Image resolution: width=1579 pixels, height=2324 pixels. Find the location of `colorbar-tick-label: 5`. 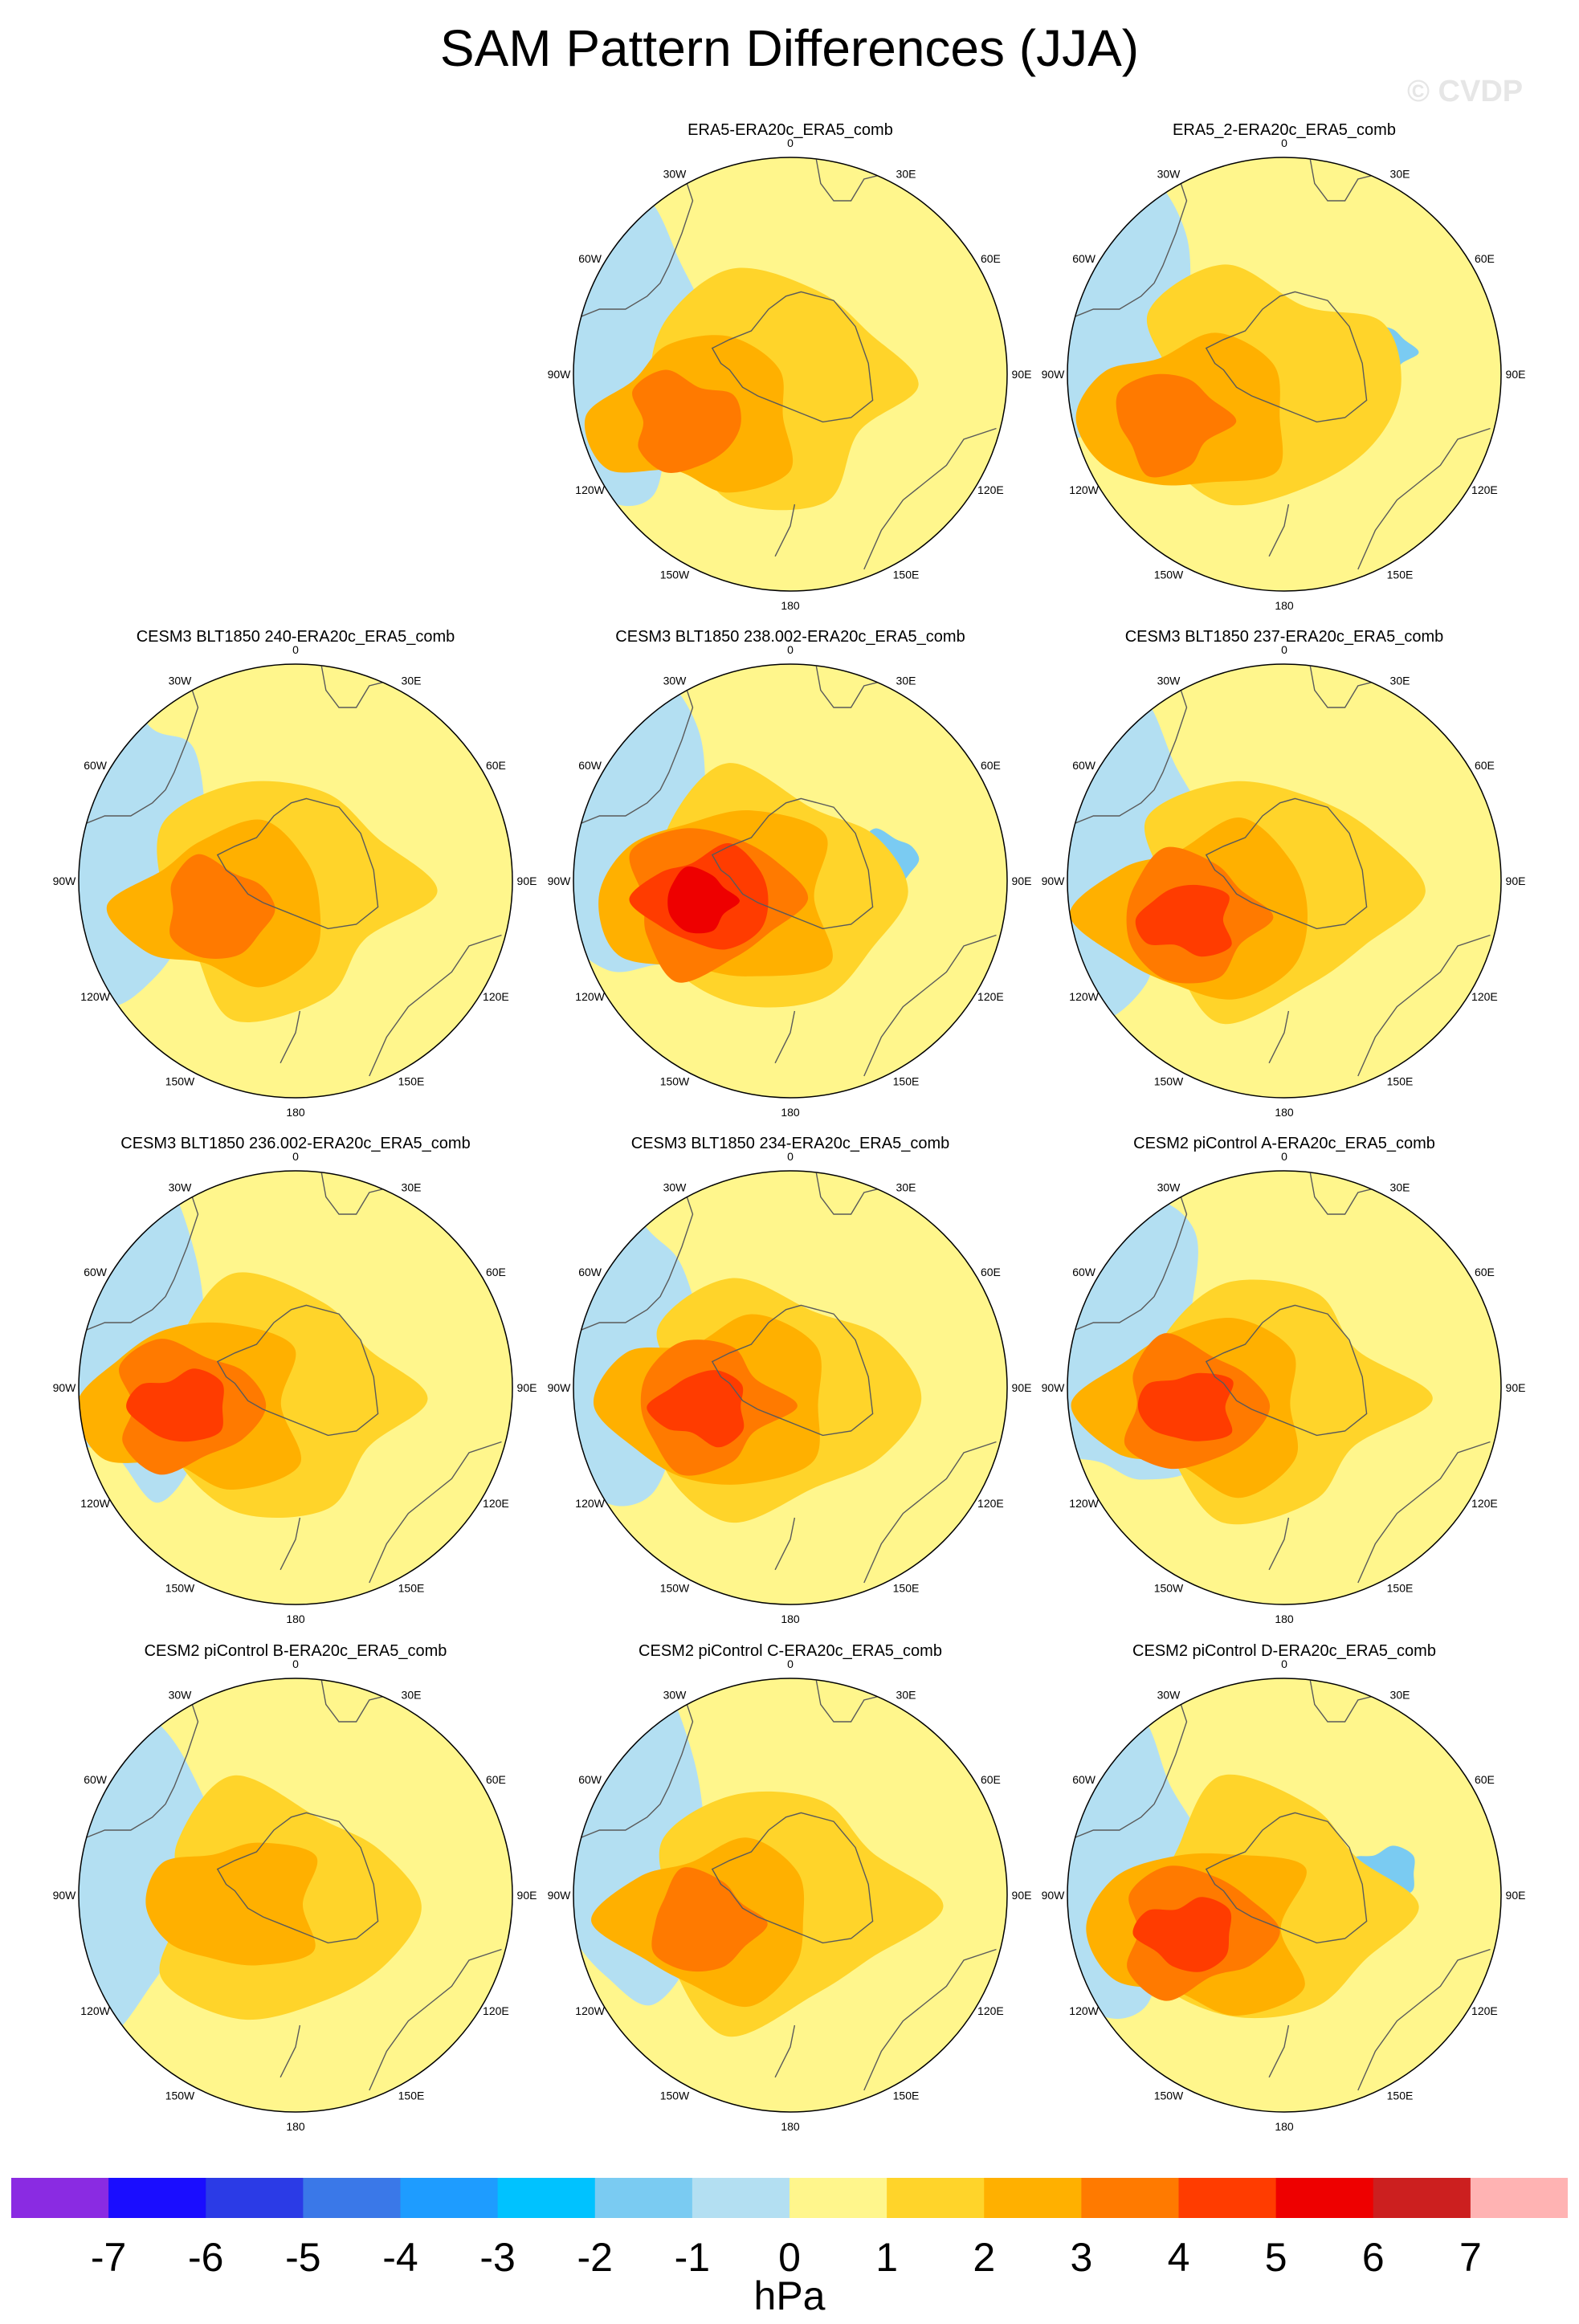

colorbar-tick-label: 5 is located at coordinates (1275, 2258).